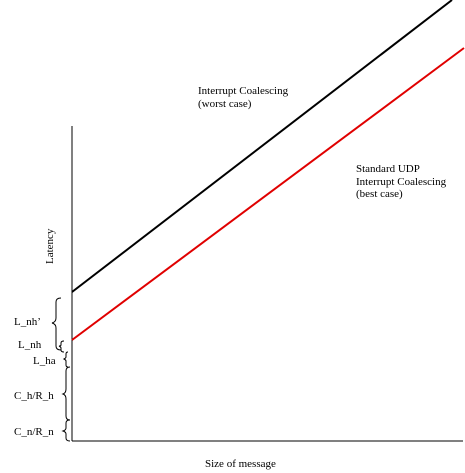 The height and width of the screenshot is (473, 465). I want to click on label-best-case-line3: (best case), so click(379, 194).